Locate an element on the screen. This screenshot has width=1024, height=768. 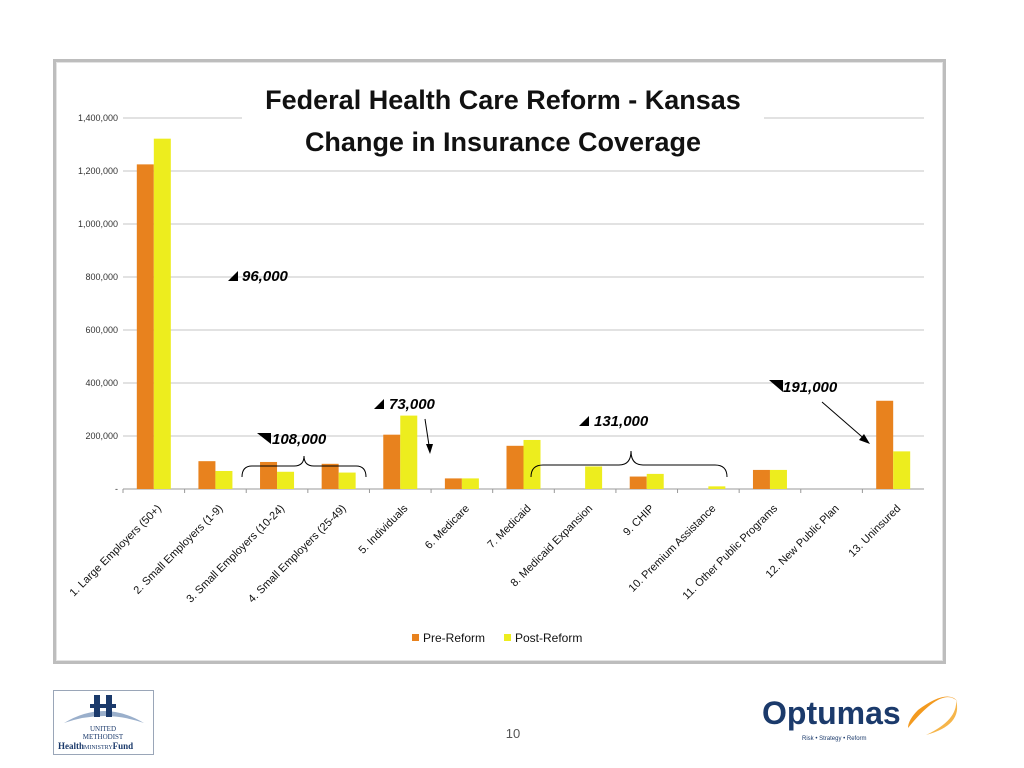
umhmf-logo-icon: UNITED METHODIST HealthMINISTRYFund is located at coordinates (101, 723).